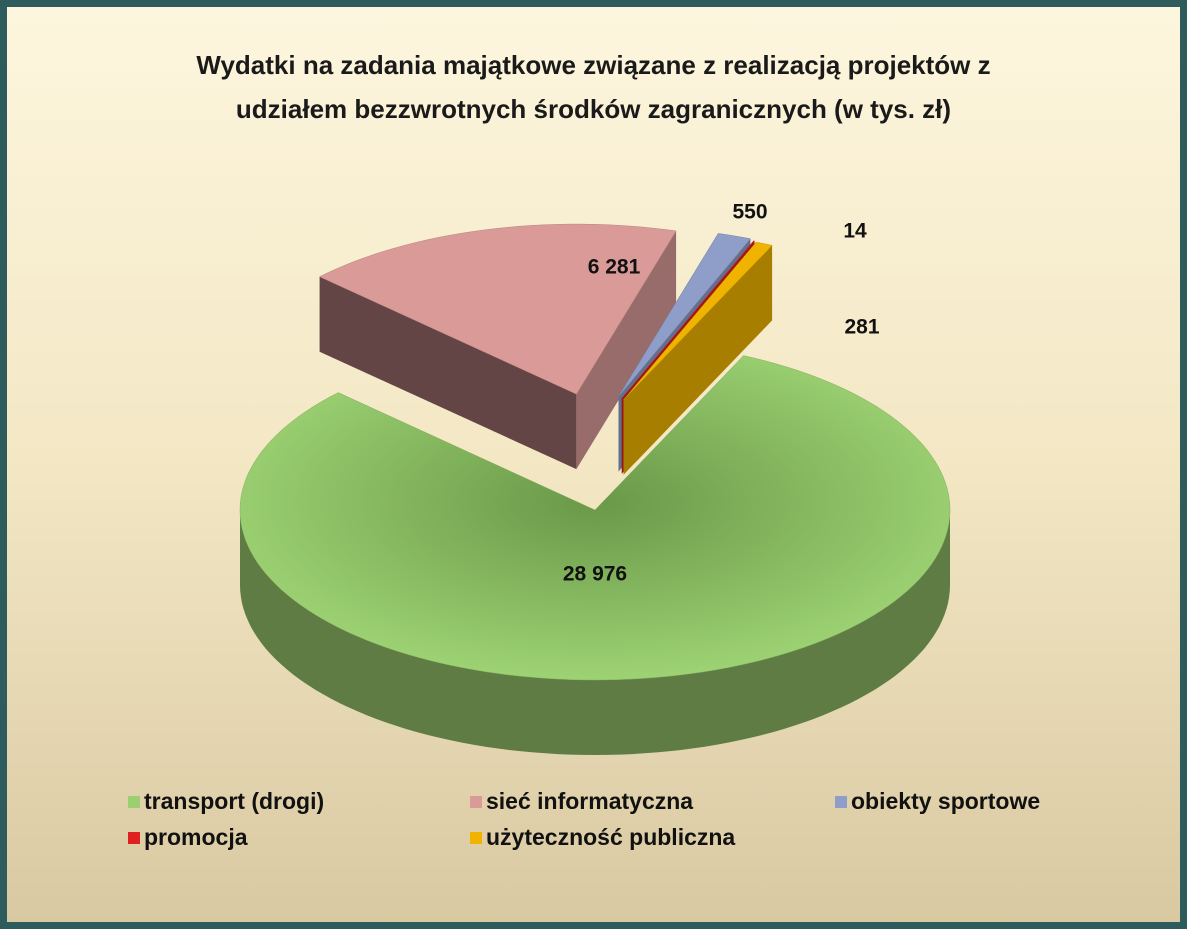 The width and height of the screenshot is (1187, 929). I want to click on legend-label: sieć informatyczna, so click(589, 801).